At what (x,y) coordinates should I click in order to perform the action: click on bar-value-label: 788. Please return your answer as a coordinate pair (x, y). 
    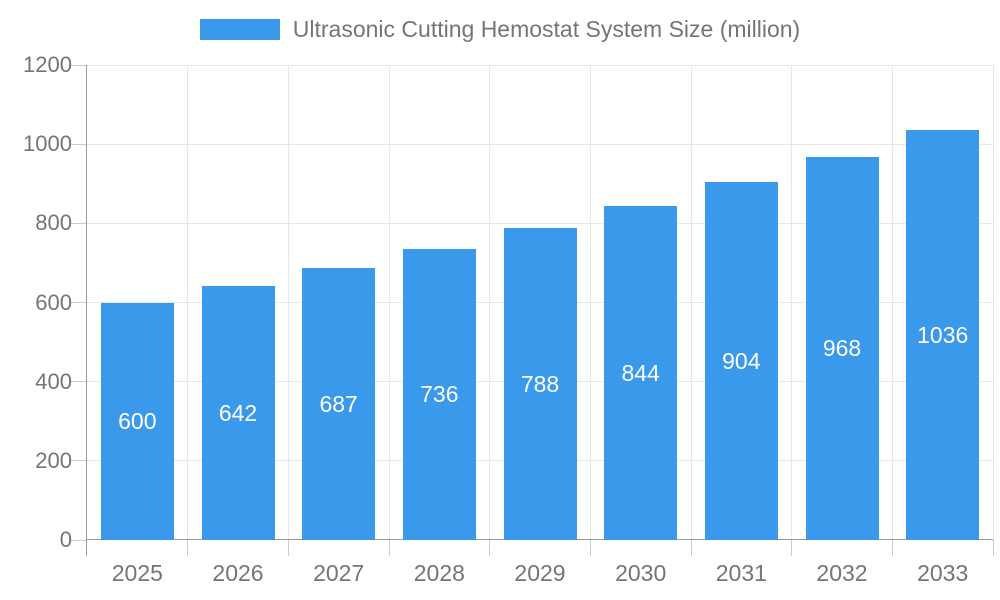
    Looking at the image, I should click on (540, 384).